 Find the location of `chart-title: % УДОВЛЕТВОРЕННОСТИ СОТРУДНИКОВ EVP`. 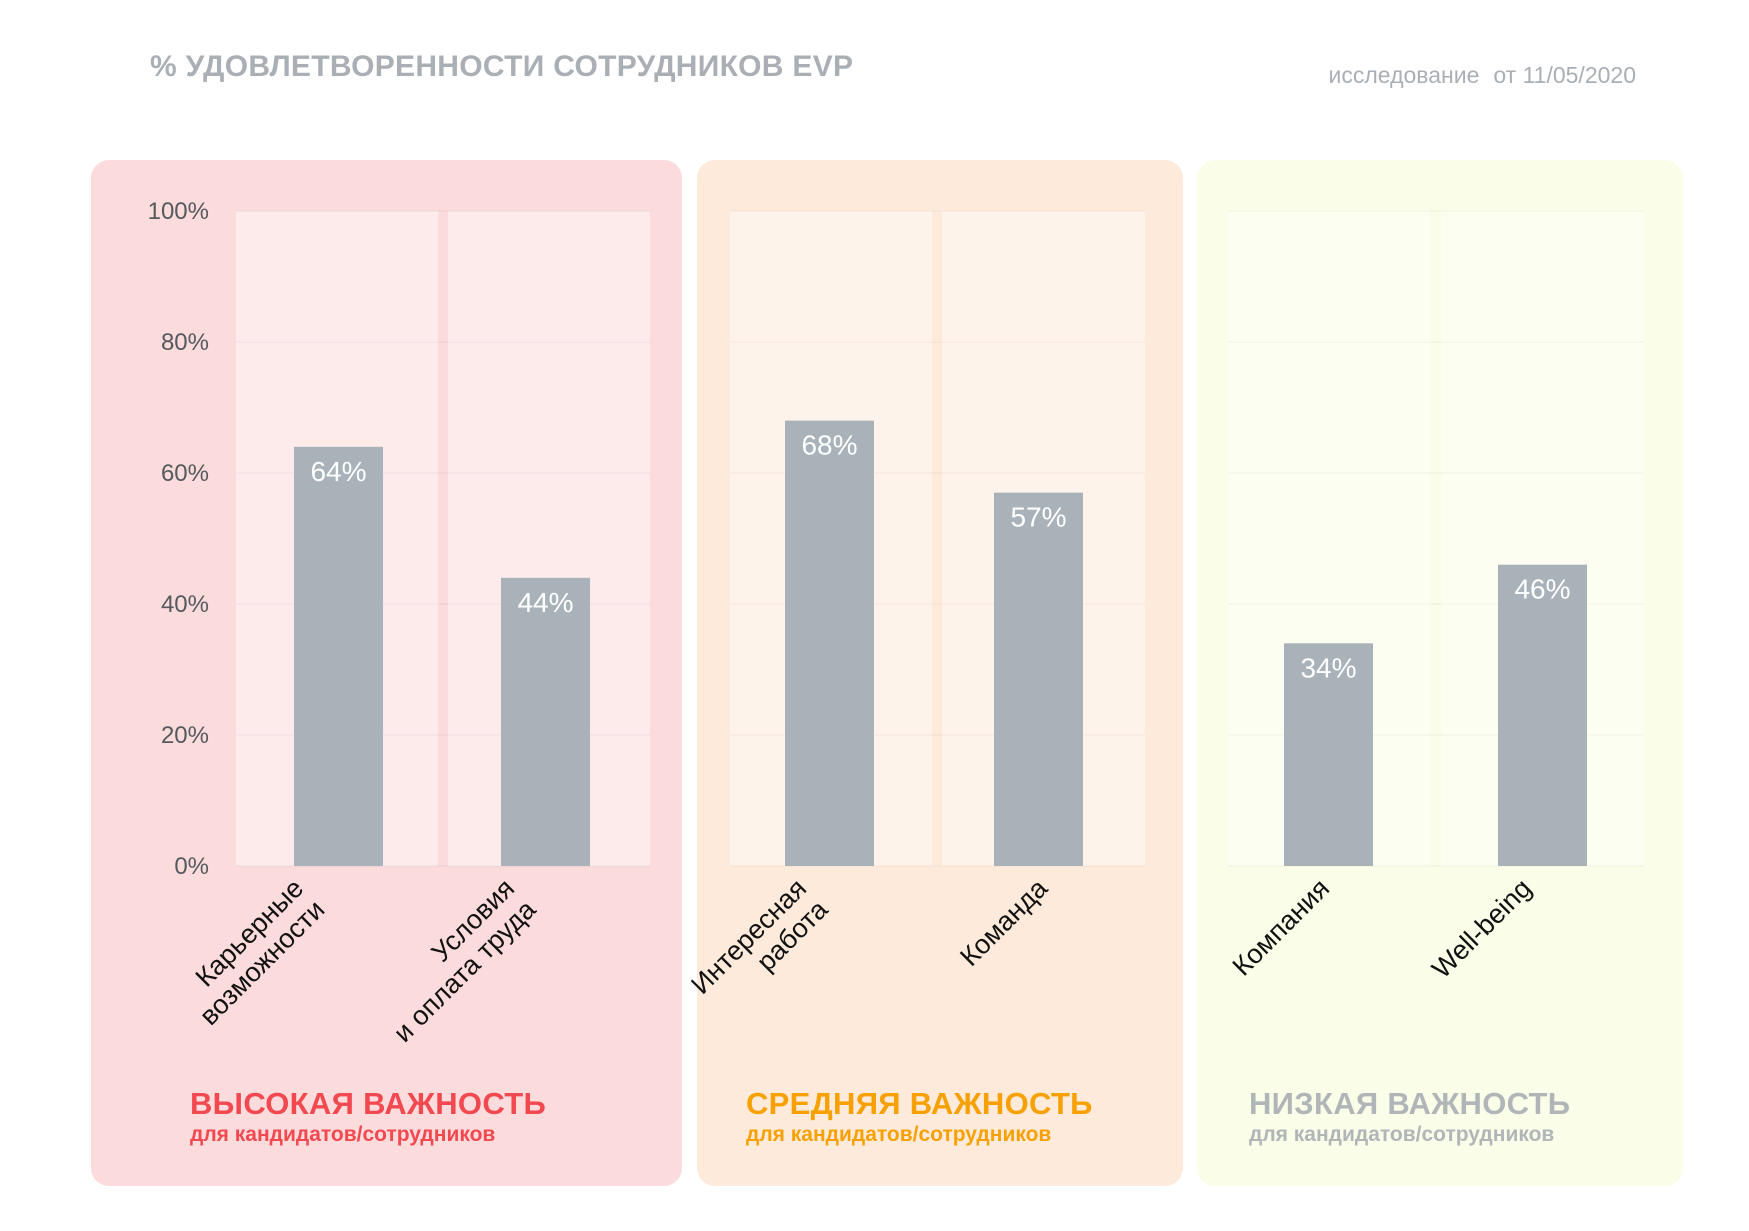

chart-title: % УДОВЛЕТВОРЕННОСТИ СОТРУДНИКОВ EVP is located at coordinates (502, 66).